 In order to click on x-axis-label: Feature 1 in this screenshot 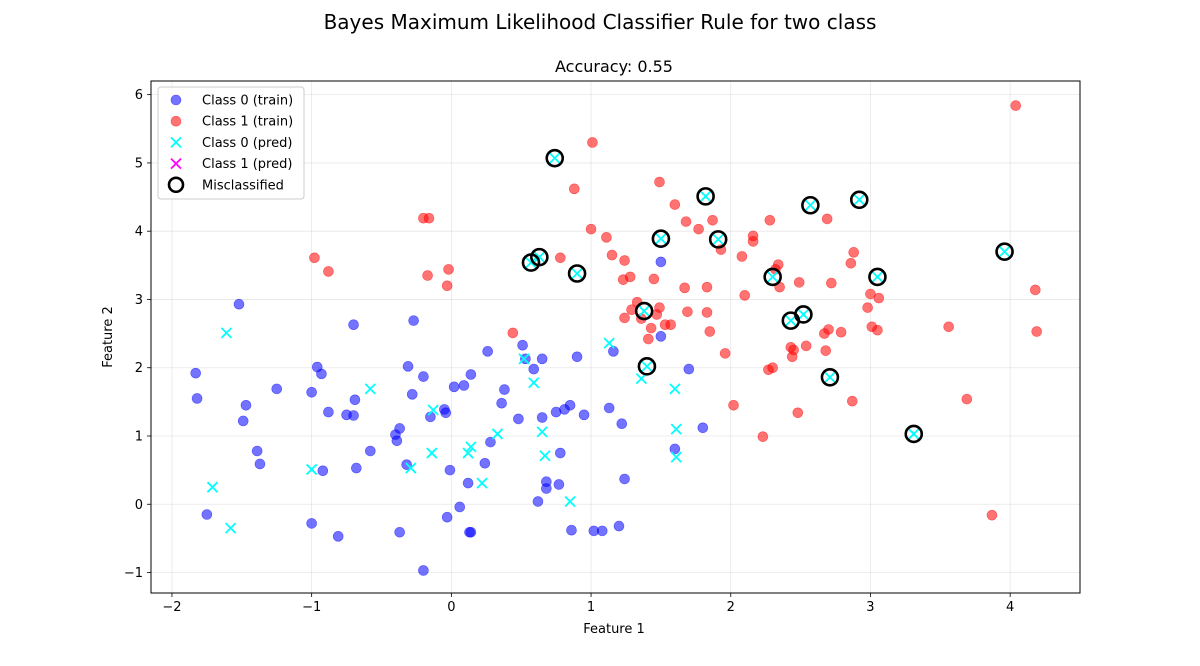, I will do `click(614, 629)`.